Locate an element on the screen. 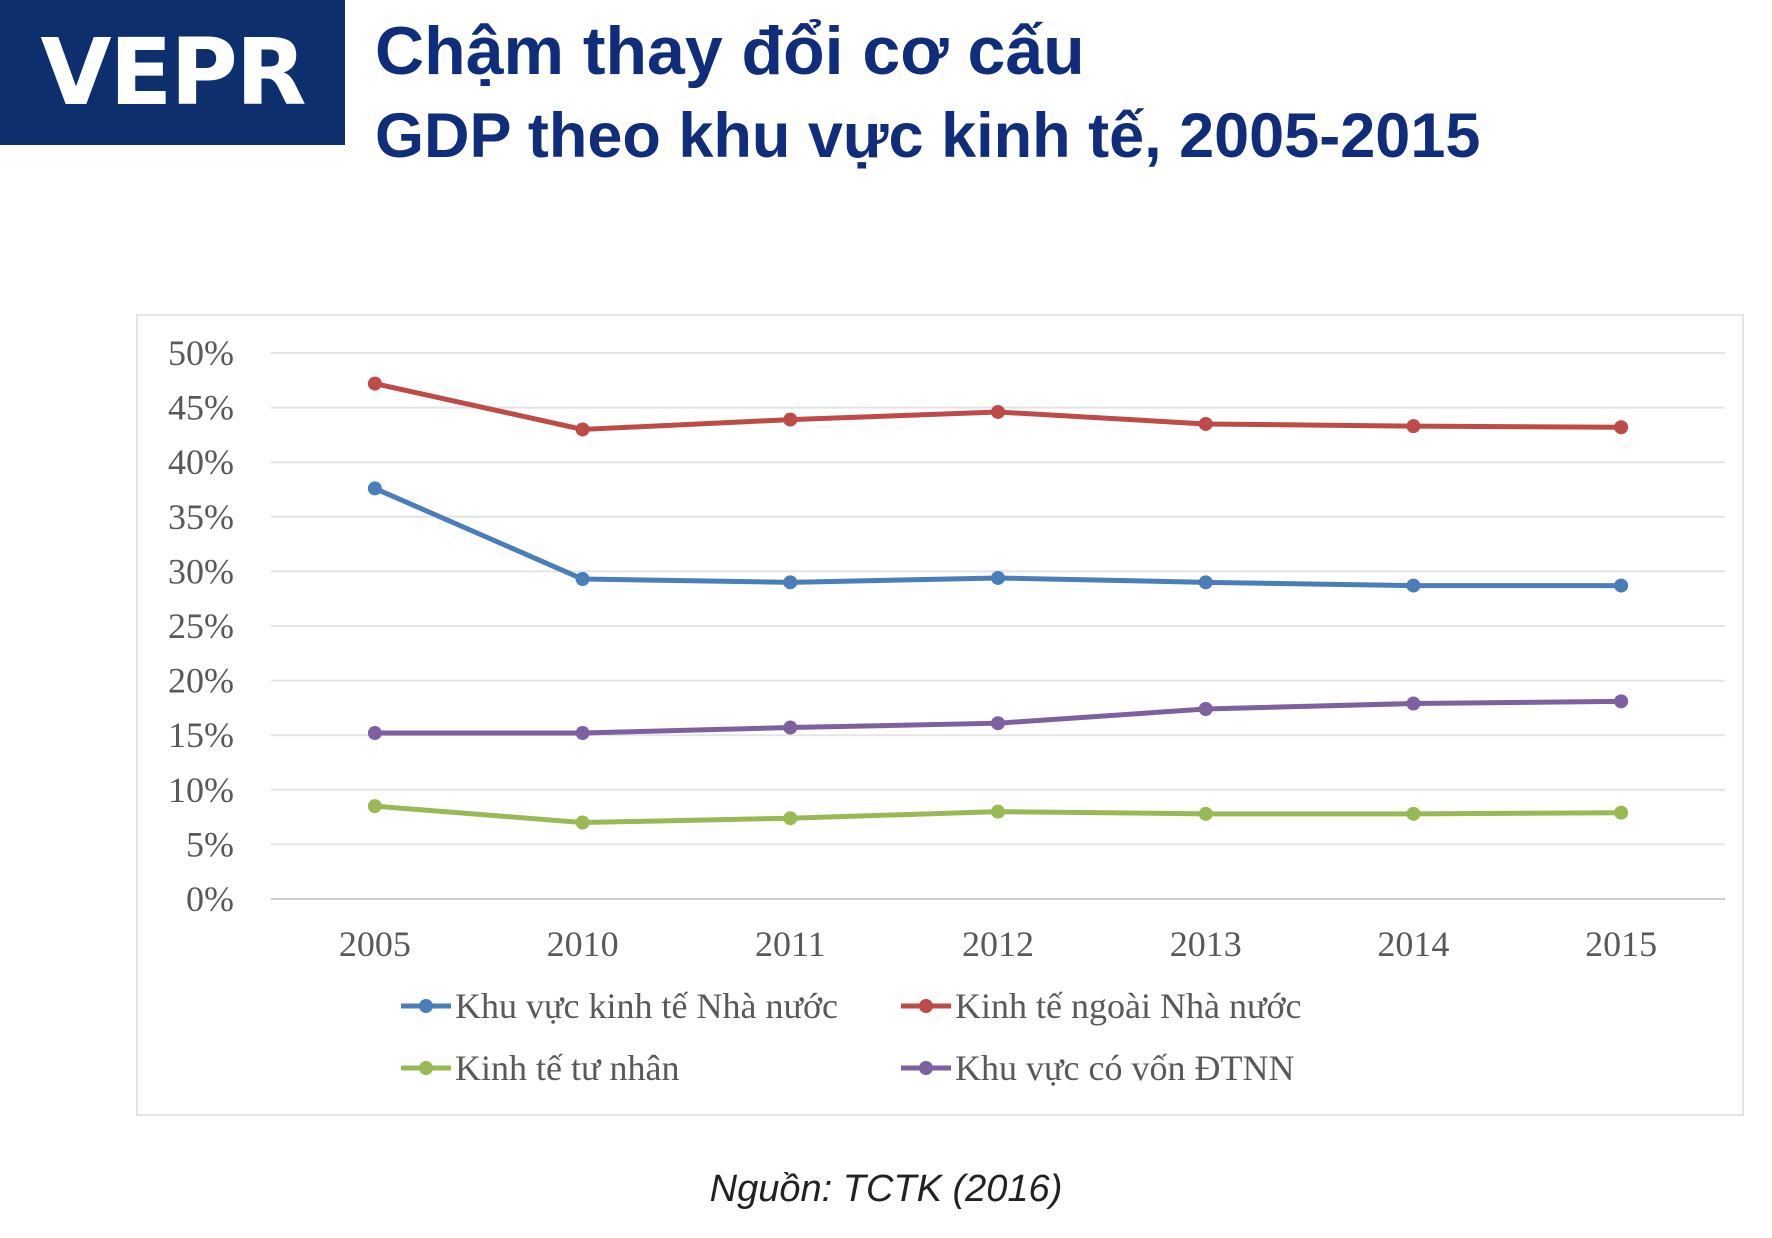 The height and width of the screenshot is (1238, 1772). y-tick-label: 25% is located at coordinates (201, 626).